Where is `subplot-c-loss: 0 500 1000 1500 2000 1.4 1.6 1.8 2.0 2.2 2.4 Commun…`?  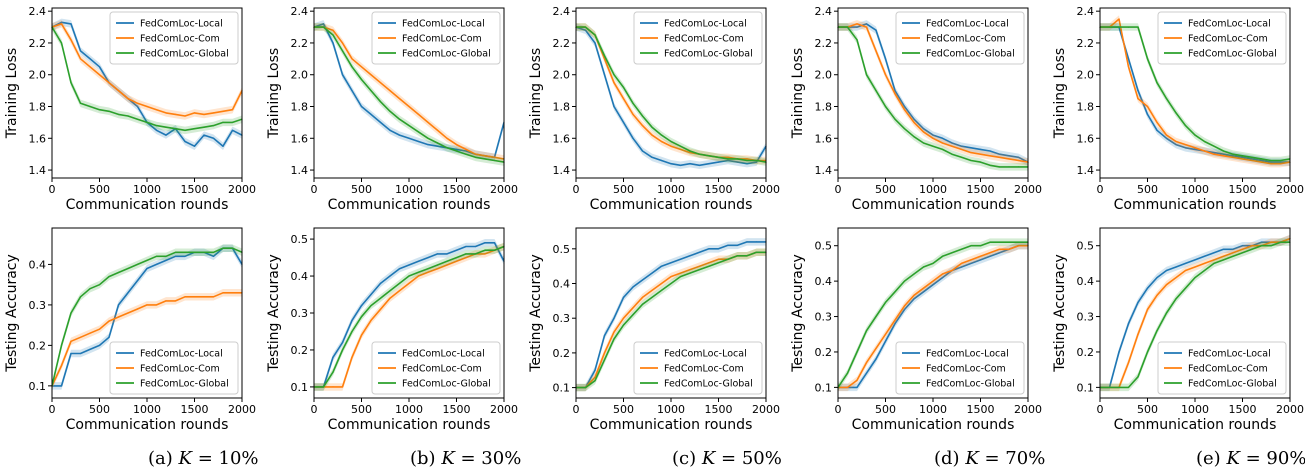 subplot-c-loss: 0 500 1000 1500 2000 1.4 1.6 1.8 2.0 2.2 2.4 Commun… is located at coordinates (654, 109).